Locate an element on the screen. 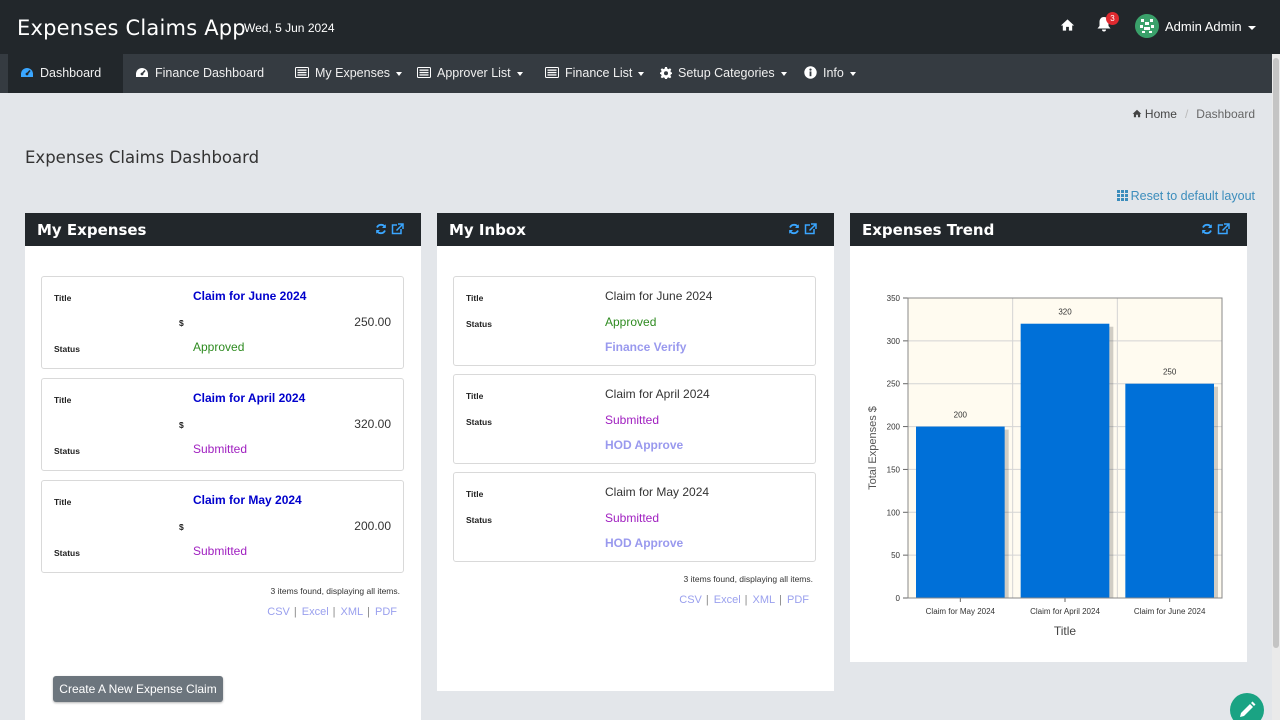 This screenshot has height=720, width=1280. y-tick-label: 350 is located at coordinates (894, 298).